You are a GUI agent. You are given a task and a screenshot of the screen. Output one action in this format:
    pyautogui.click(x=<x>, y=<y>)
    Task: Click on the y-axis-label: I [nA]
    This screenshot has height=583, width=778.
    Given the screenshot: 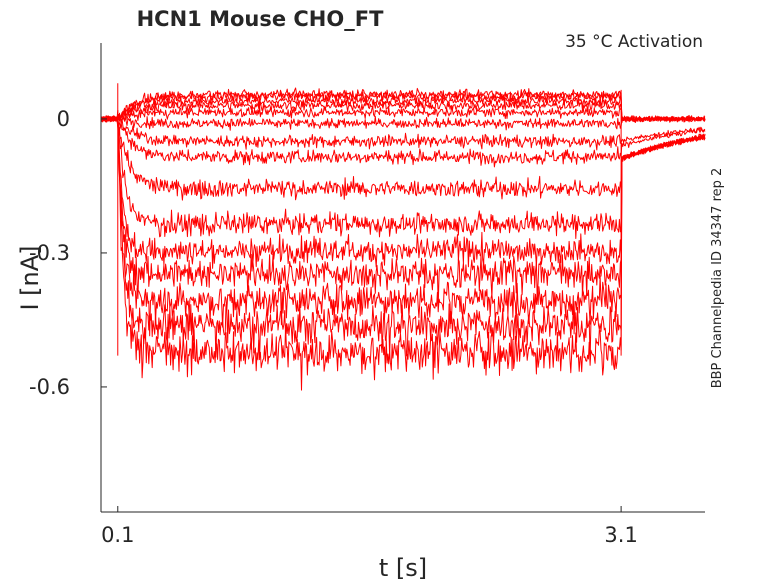 What is the action you would take?
    pyautogui.click(x=30, y=277)
    